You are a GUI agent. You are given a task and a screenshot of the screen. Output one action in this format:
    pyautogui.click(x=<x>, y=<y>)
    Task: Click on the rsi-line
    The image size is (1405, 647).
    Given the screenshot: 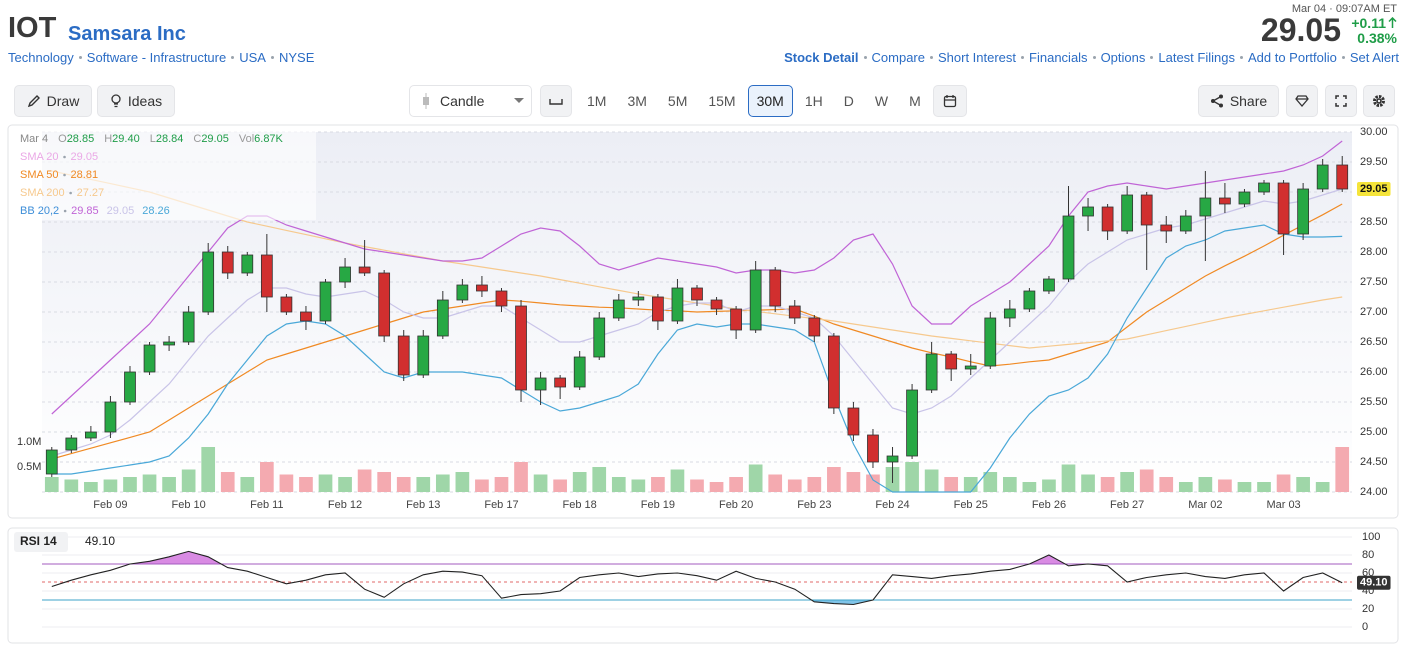 What is the action you would take?
    pyautogui.click(x=697, y=578)
    